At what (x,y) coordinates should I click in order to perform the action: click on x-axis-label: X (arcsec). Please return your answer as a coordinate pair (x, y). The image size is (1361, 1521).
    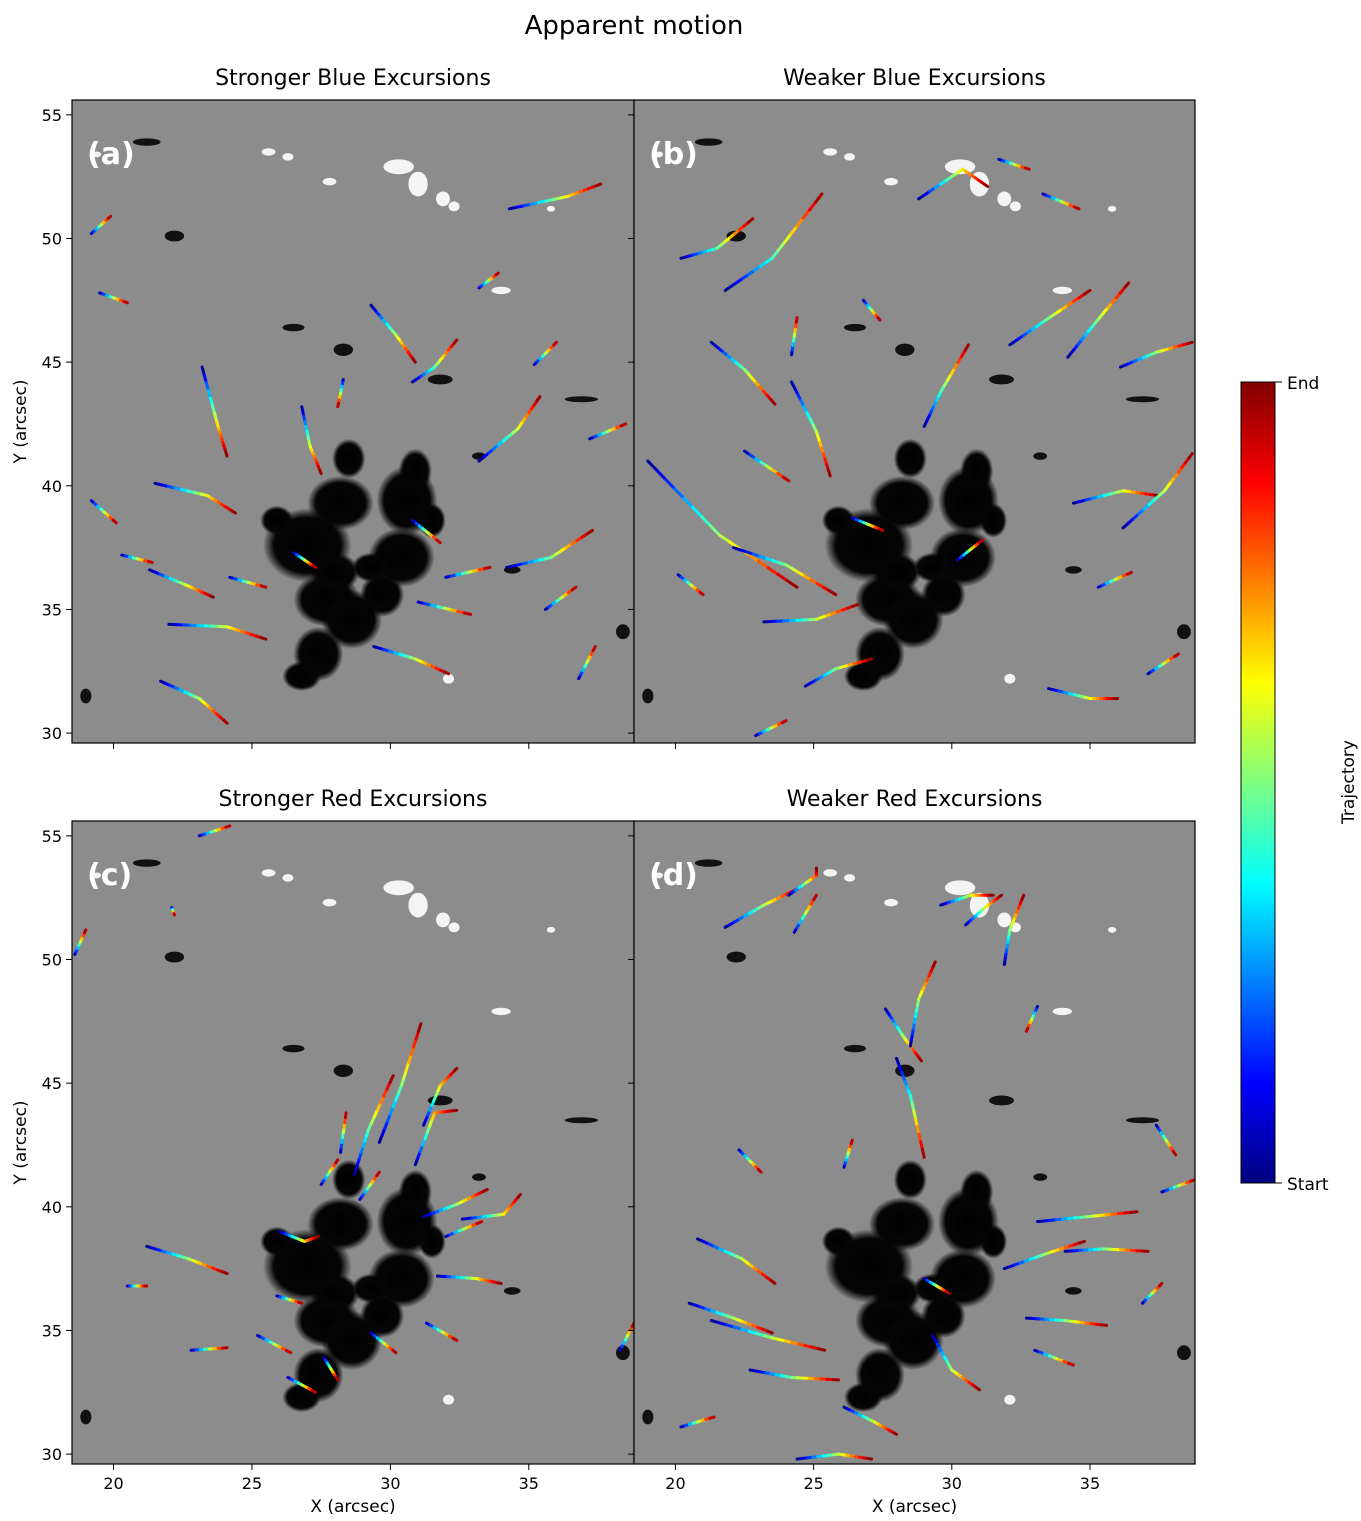
    Looking at the image, I should click on (352, 1507).